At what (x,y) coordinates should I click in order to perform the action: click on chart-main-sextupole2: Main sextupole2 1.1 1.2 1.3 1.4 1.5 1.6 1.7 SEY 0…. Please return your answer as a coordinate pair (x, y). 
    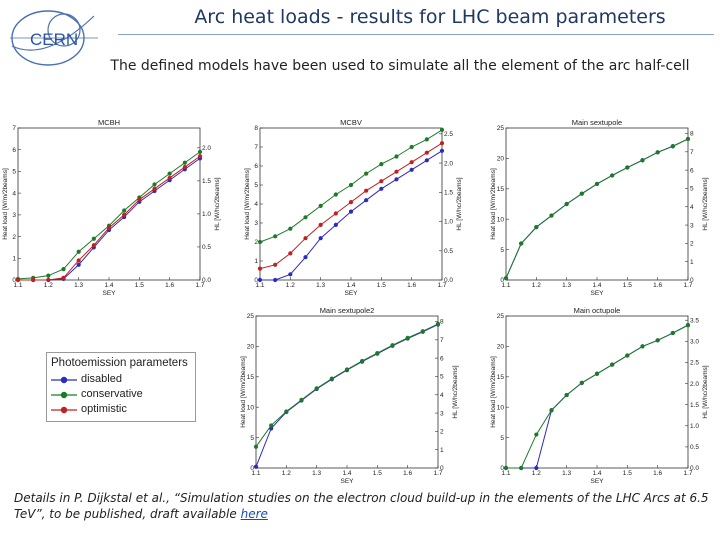
    Looking at the image, I should click on (351, 395).